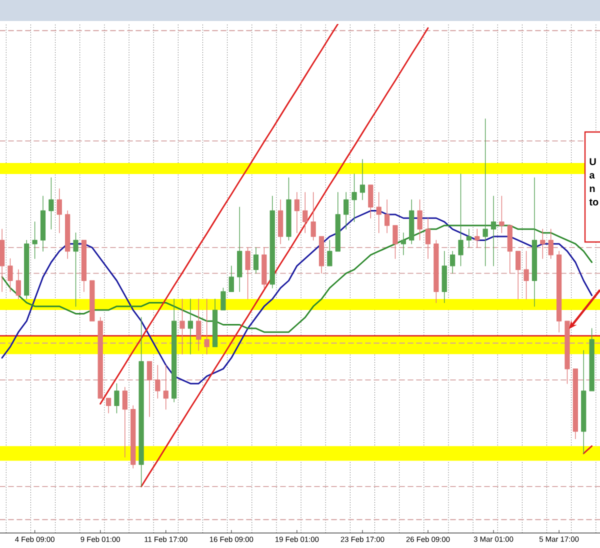  What do you see at coordinates (593, 162) in the screenshot?
I see `annotation: U` at bounding box center [593, 162].